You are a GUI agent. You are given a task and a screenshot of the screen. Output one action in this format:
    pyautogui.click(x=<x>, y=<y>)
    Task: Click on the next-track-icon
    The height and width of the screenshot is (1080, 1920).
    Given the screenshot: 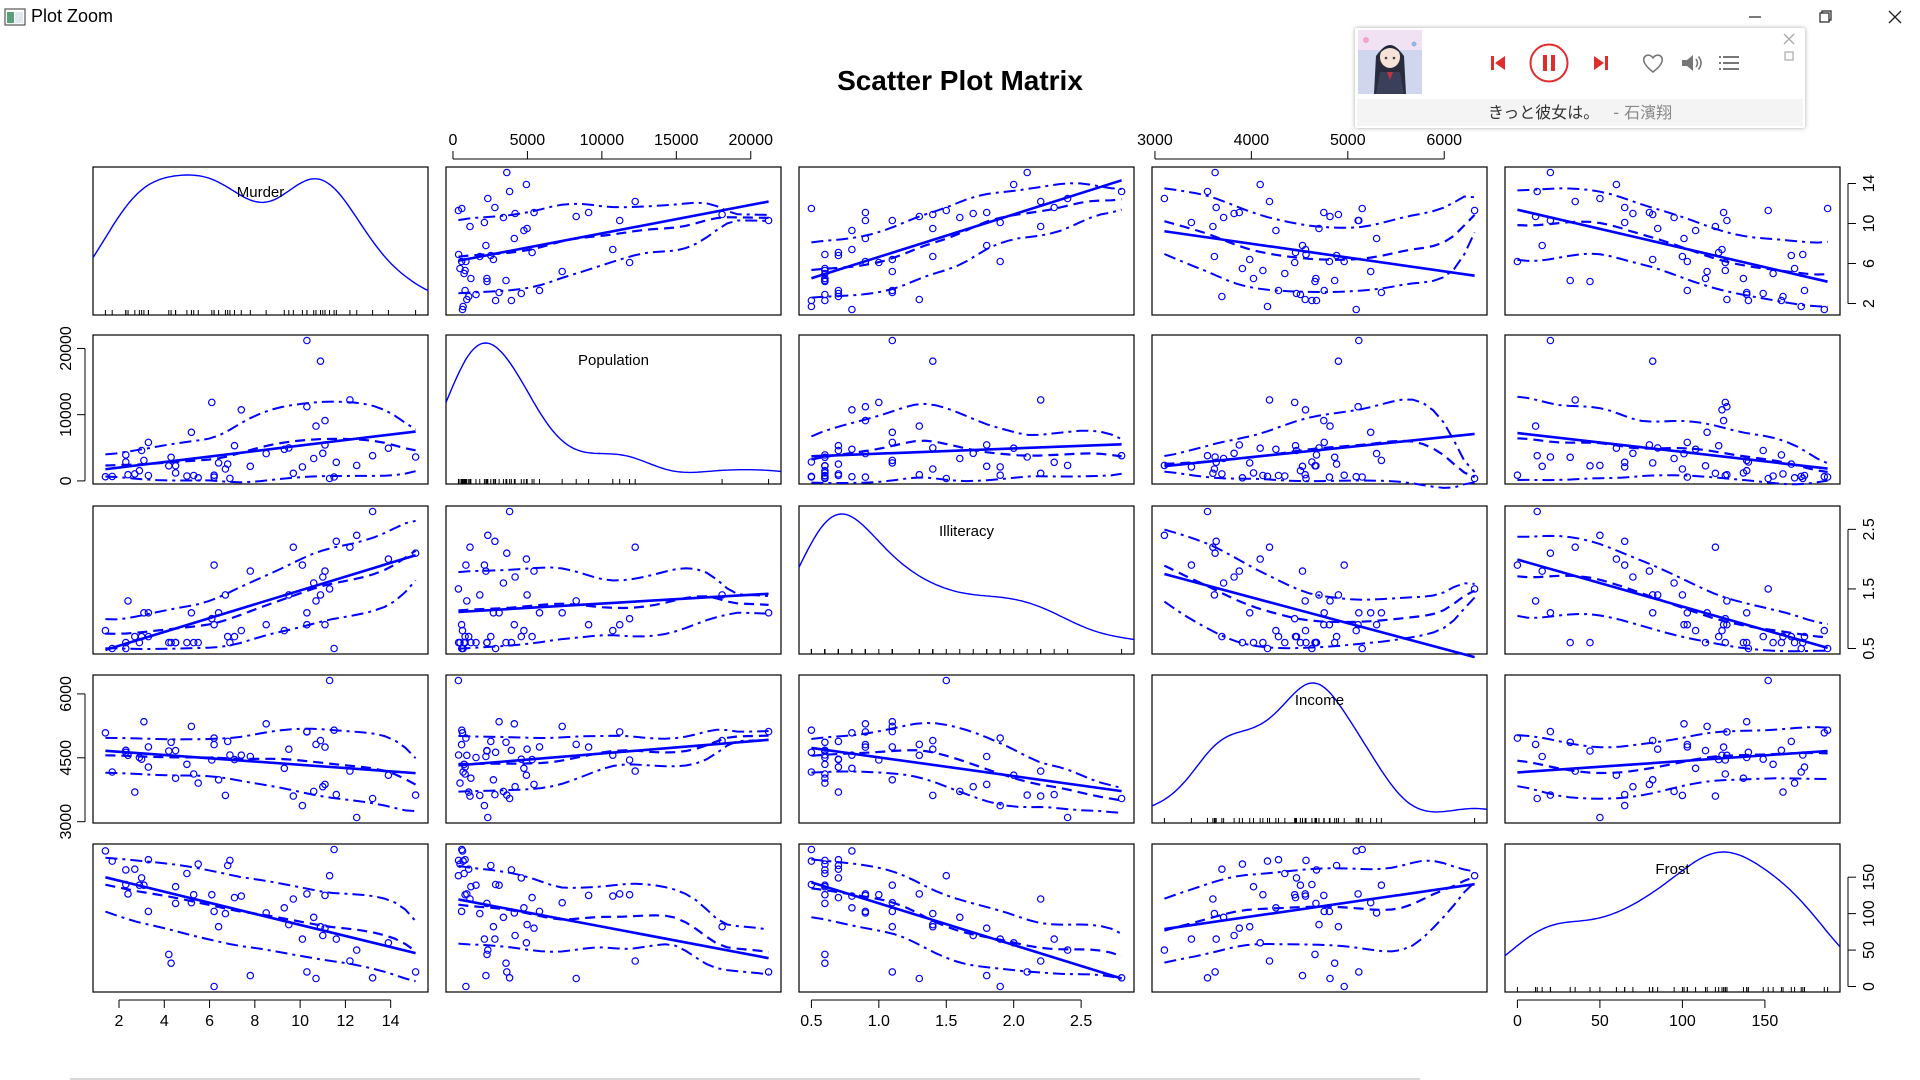 What is the action you would take?
    pyautogui.click(x=1601, y=63)
    